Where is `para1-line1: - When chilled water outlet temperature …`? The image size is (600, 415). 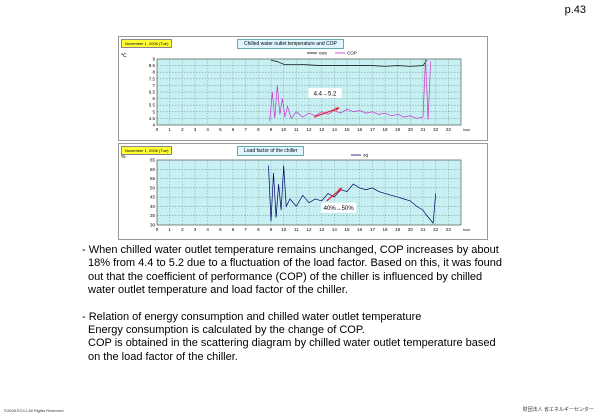 para1-line1: - When chilled water outlet temperature … is located at coordinates (290, 250).